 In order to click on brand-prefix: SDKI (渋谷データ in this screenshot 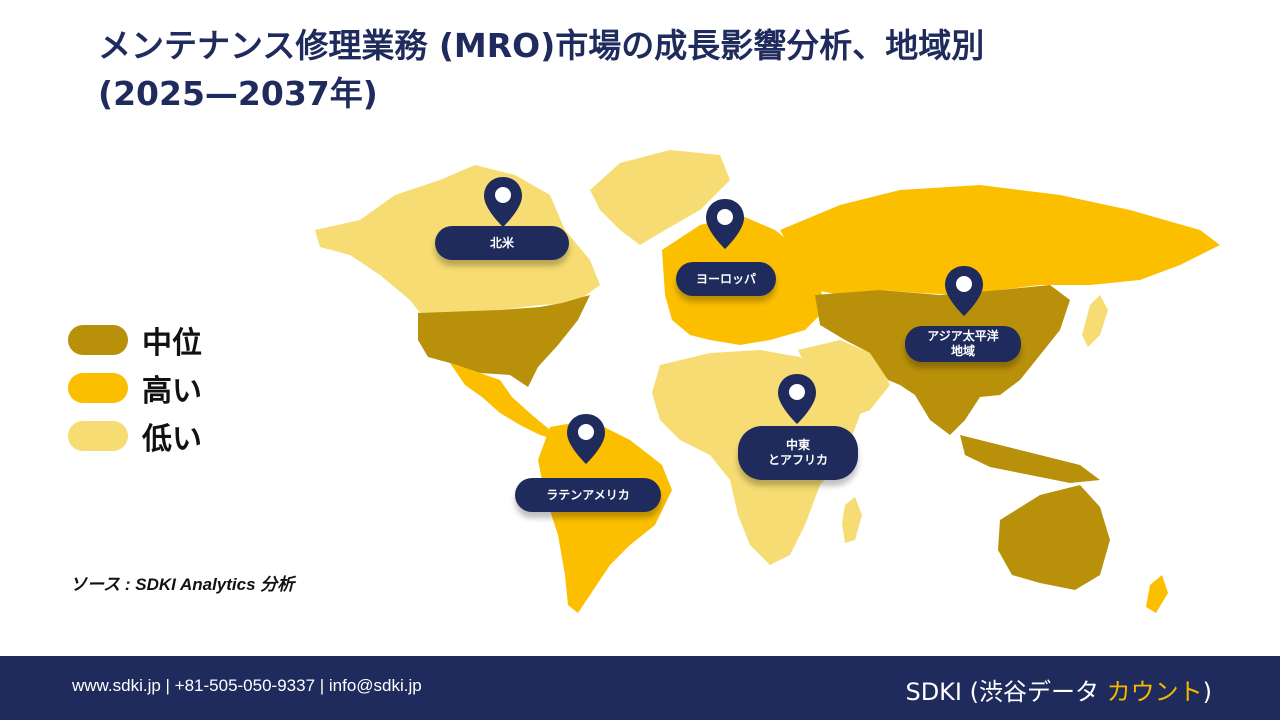, I will do `click(1006, 692)`.